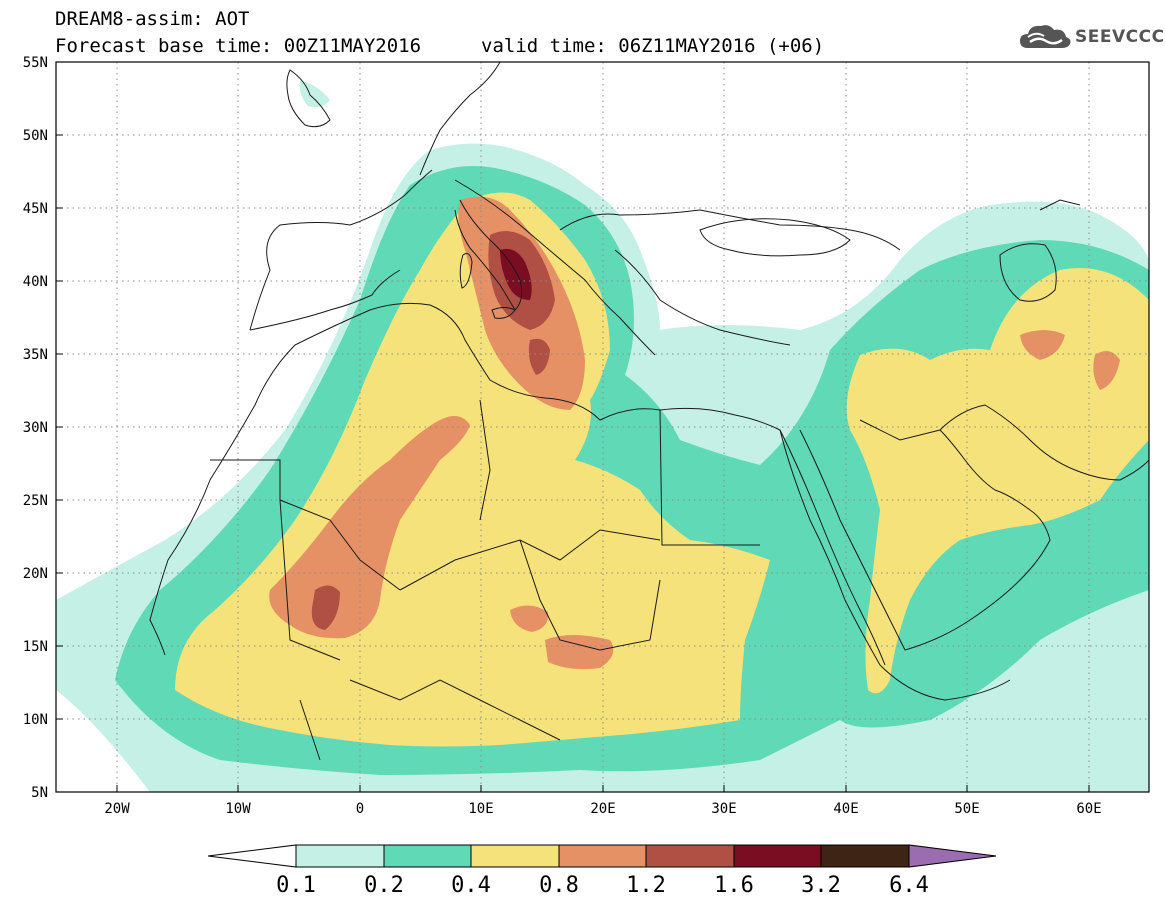  What do you see at coordinates (602, 885) in the screenshot?
I see `colorbar-labels: 0.1 0.2 0.4 0.8 1.2 1.6 3.2 6.4` at bounding box center [602, 885].